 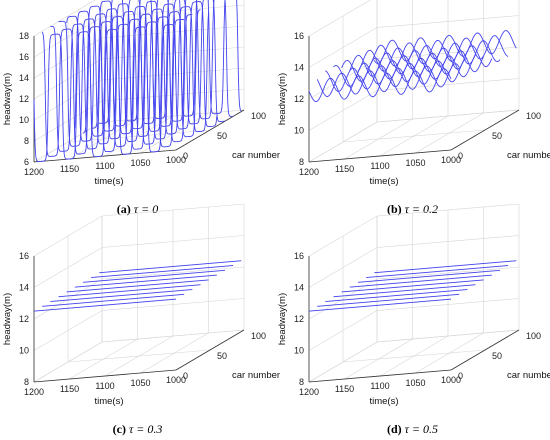 I want to click on p1-time-tick-1: 1050, so click(x=415, y=163).